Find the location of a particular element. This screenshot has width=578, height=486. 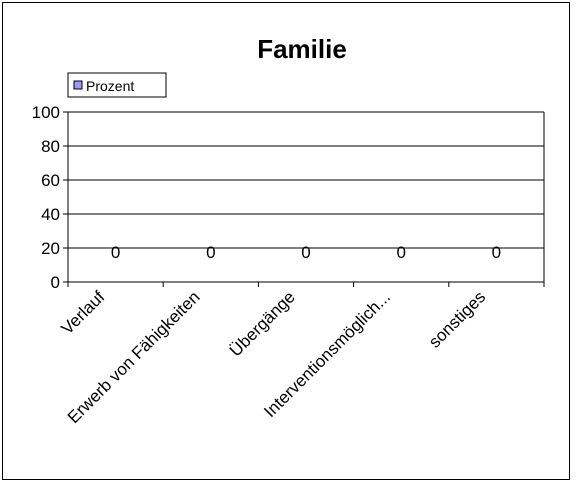

legend-box is located at coordinates (117, 85).